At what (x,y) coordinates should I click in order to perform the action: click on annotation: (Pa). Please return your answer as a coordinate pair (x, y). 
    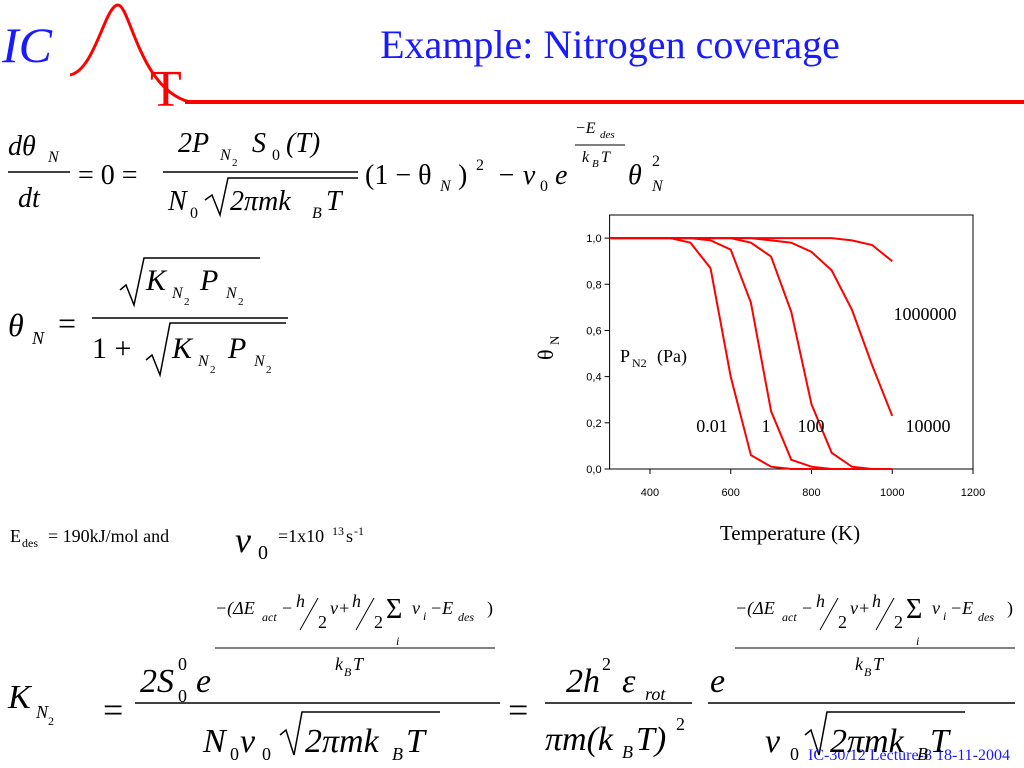
    Looking at the image, I should click on (672, 356).